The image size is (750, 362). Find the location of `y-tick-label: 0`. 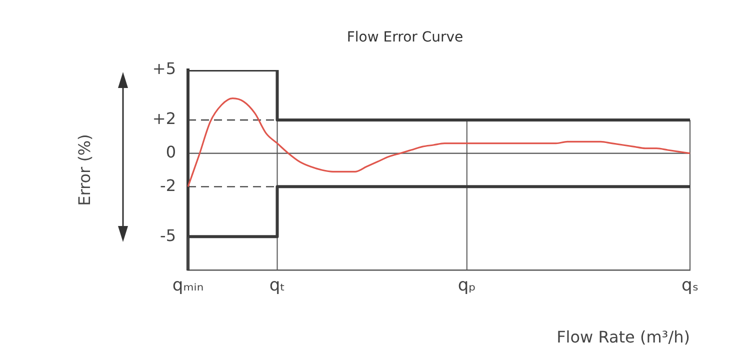

y-tick-label: 0 is located at coordinates (171, 152).